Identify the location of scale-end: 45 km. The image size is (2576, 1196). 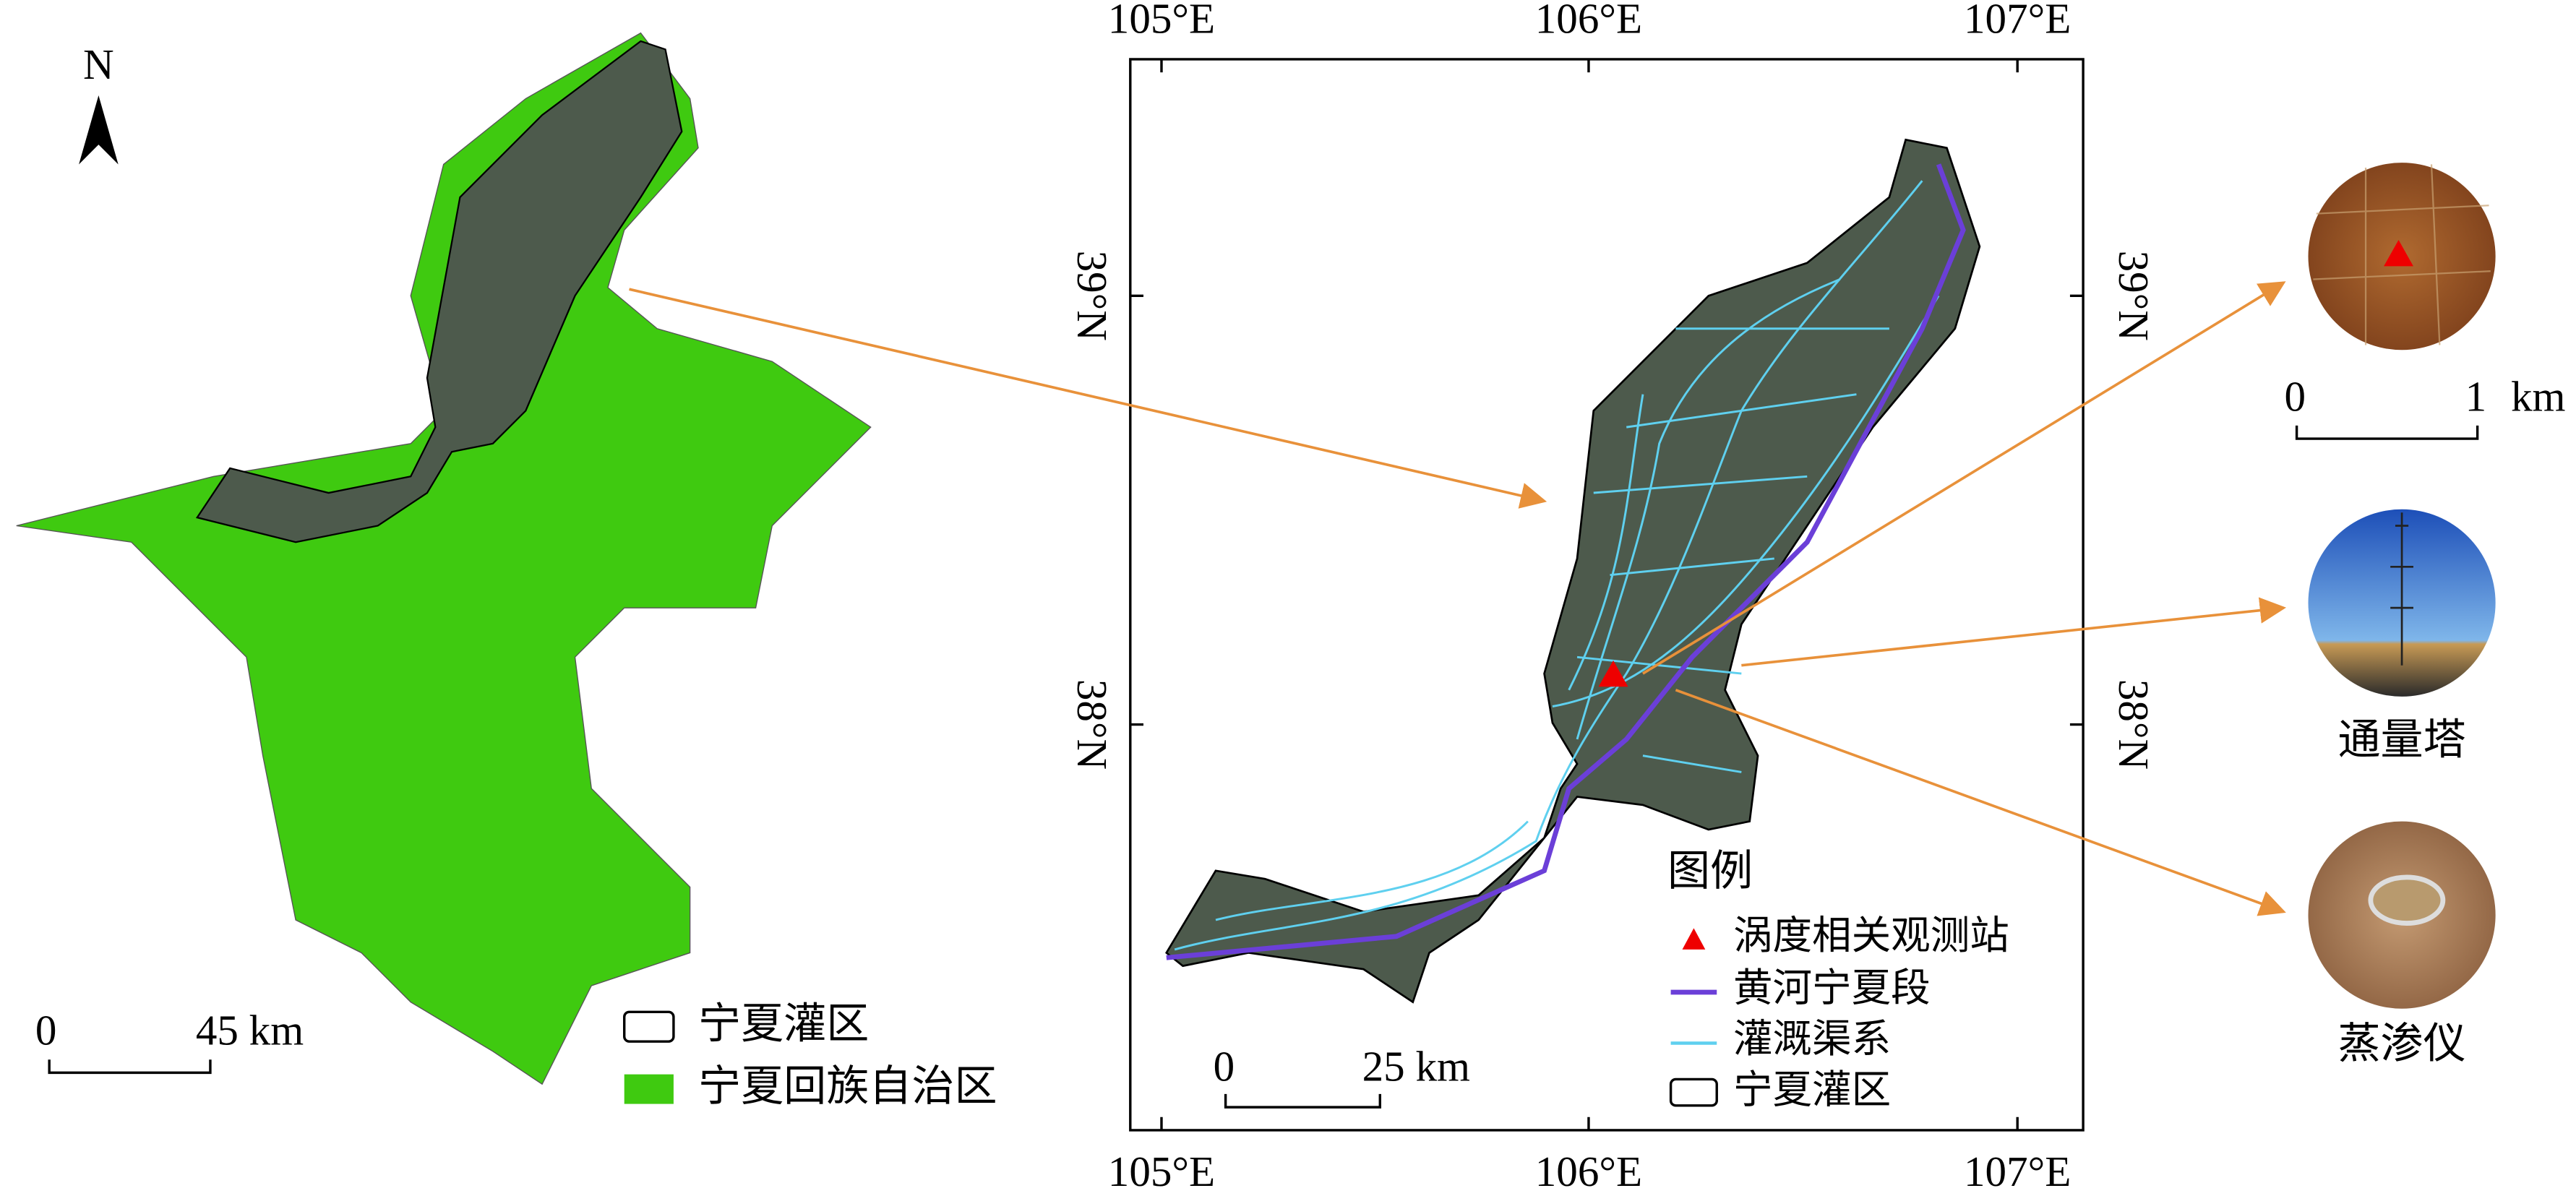
(250, 1030).